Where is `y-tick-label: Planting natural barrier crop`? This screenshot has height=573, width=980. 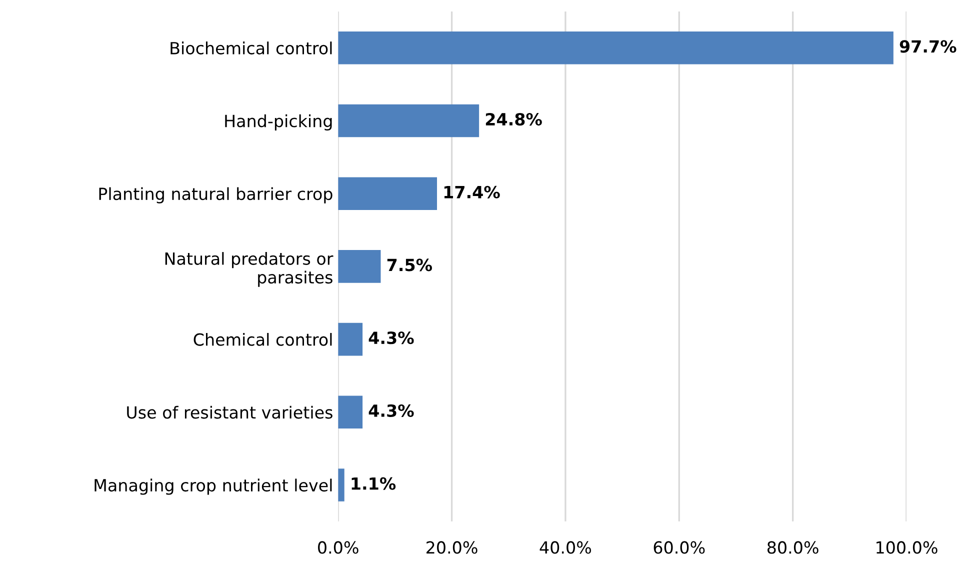
y-tick-label: Planting natural barrier crop is located at coordinates (215, 195).